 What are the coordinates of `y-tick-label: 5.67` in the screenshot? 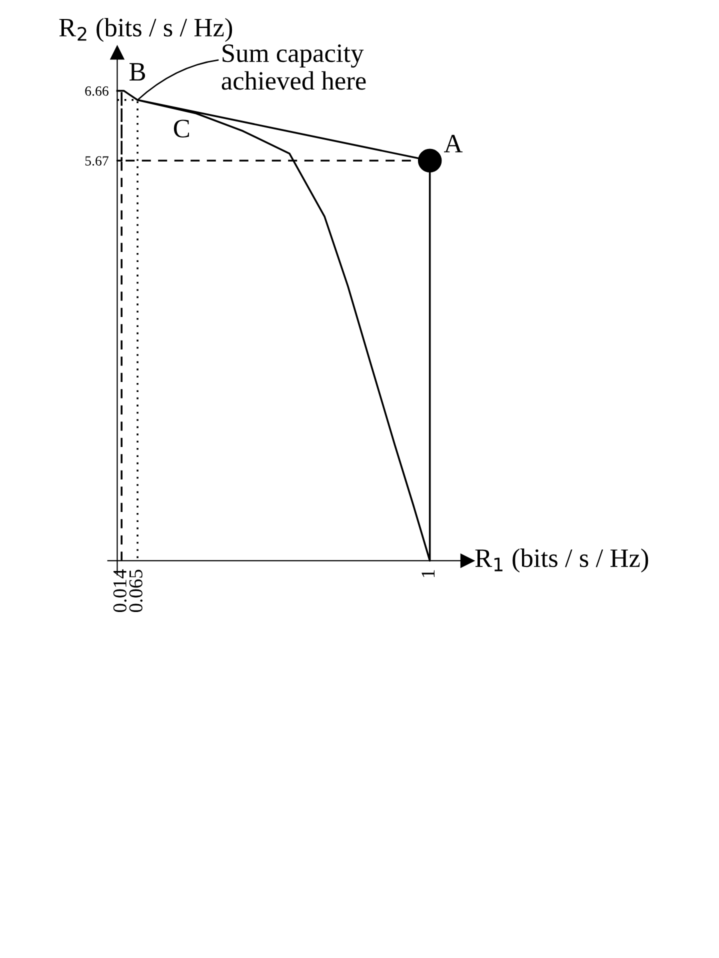 It's located at (96, 161).